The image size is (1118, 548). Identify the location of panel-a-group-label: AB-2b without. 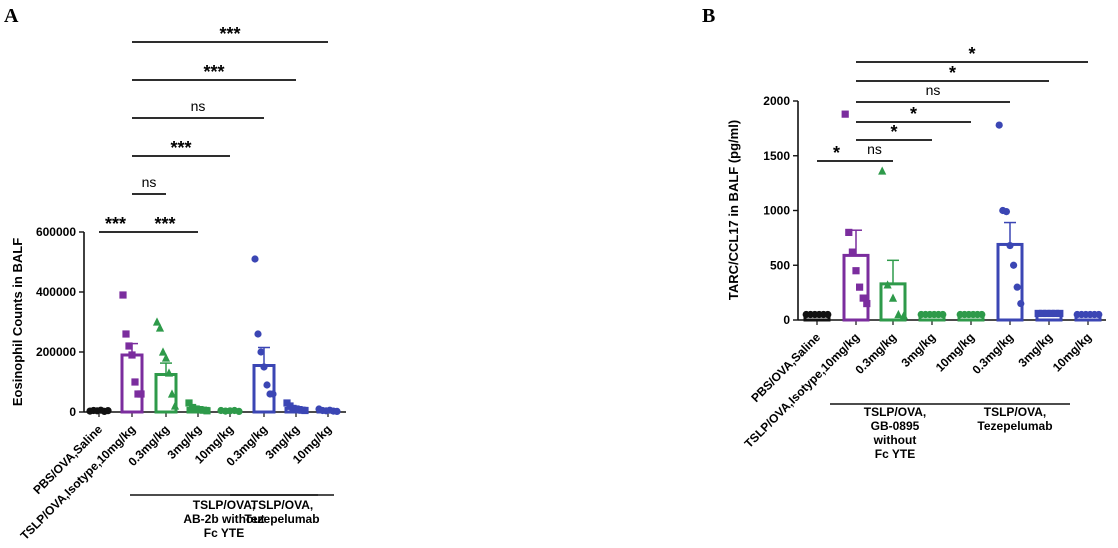
(223, 519).